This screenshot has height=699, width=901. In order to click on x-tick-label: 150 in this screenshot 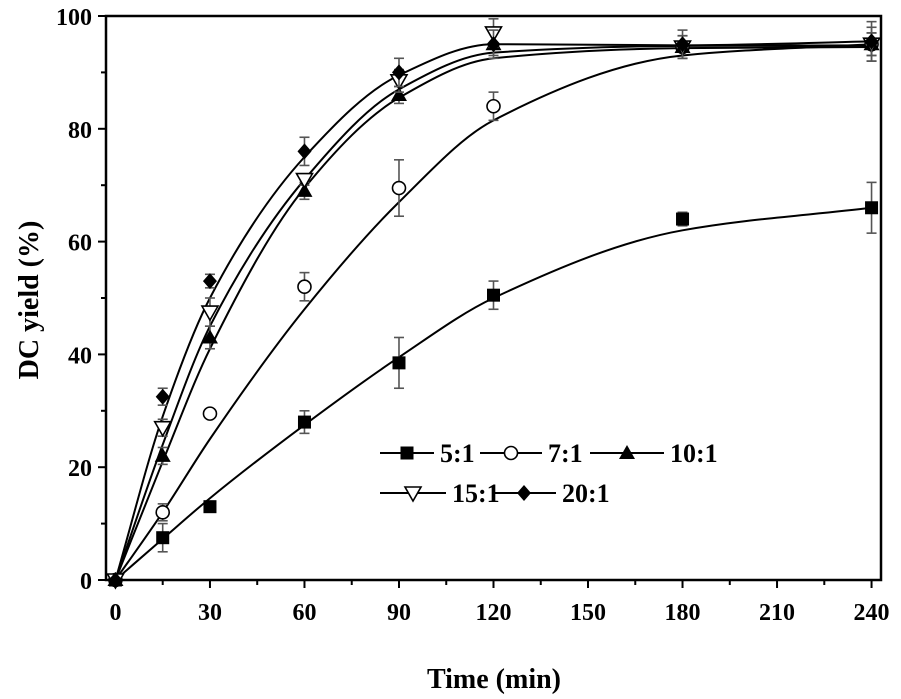, I will do `click(588, 613)`.